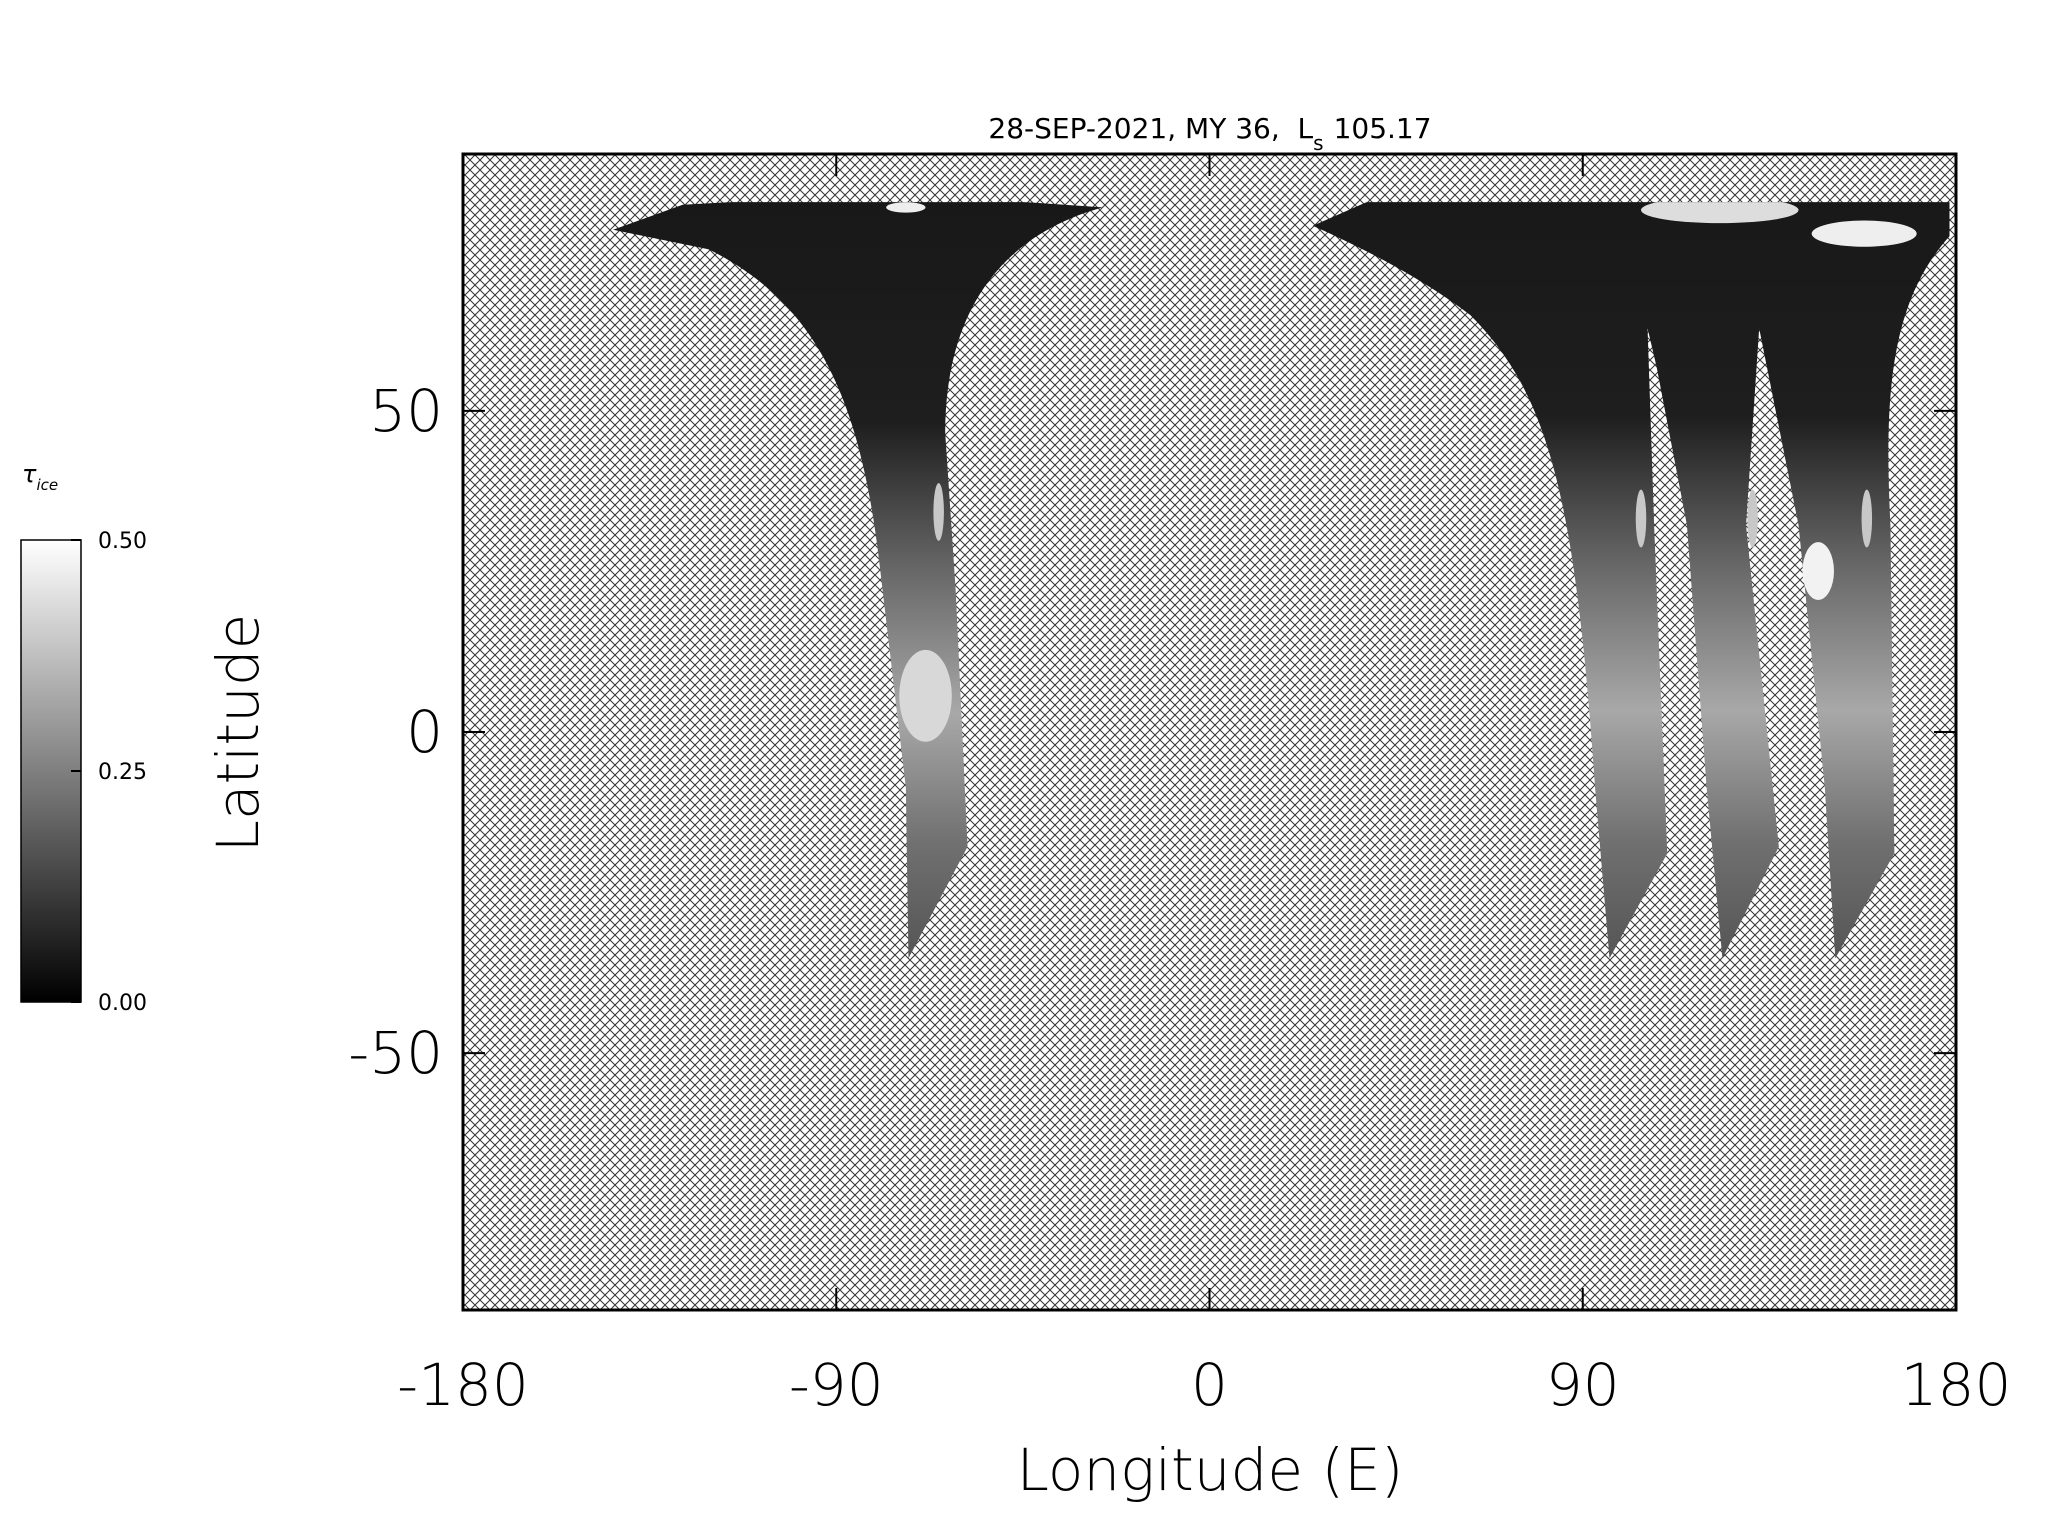 The width and height of the screenshot is (2048, 1536). I want to click on colorbar-tick-label: 0.50, so click(122, 541).